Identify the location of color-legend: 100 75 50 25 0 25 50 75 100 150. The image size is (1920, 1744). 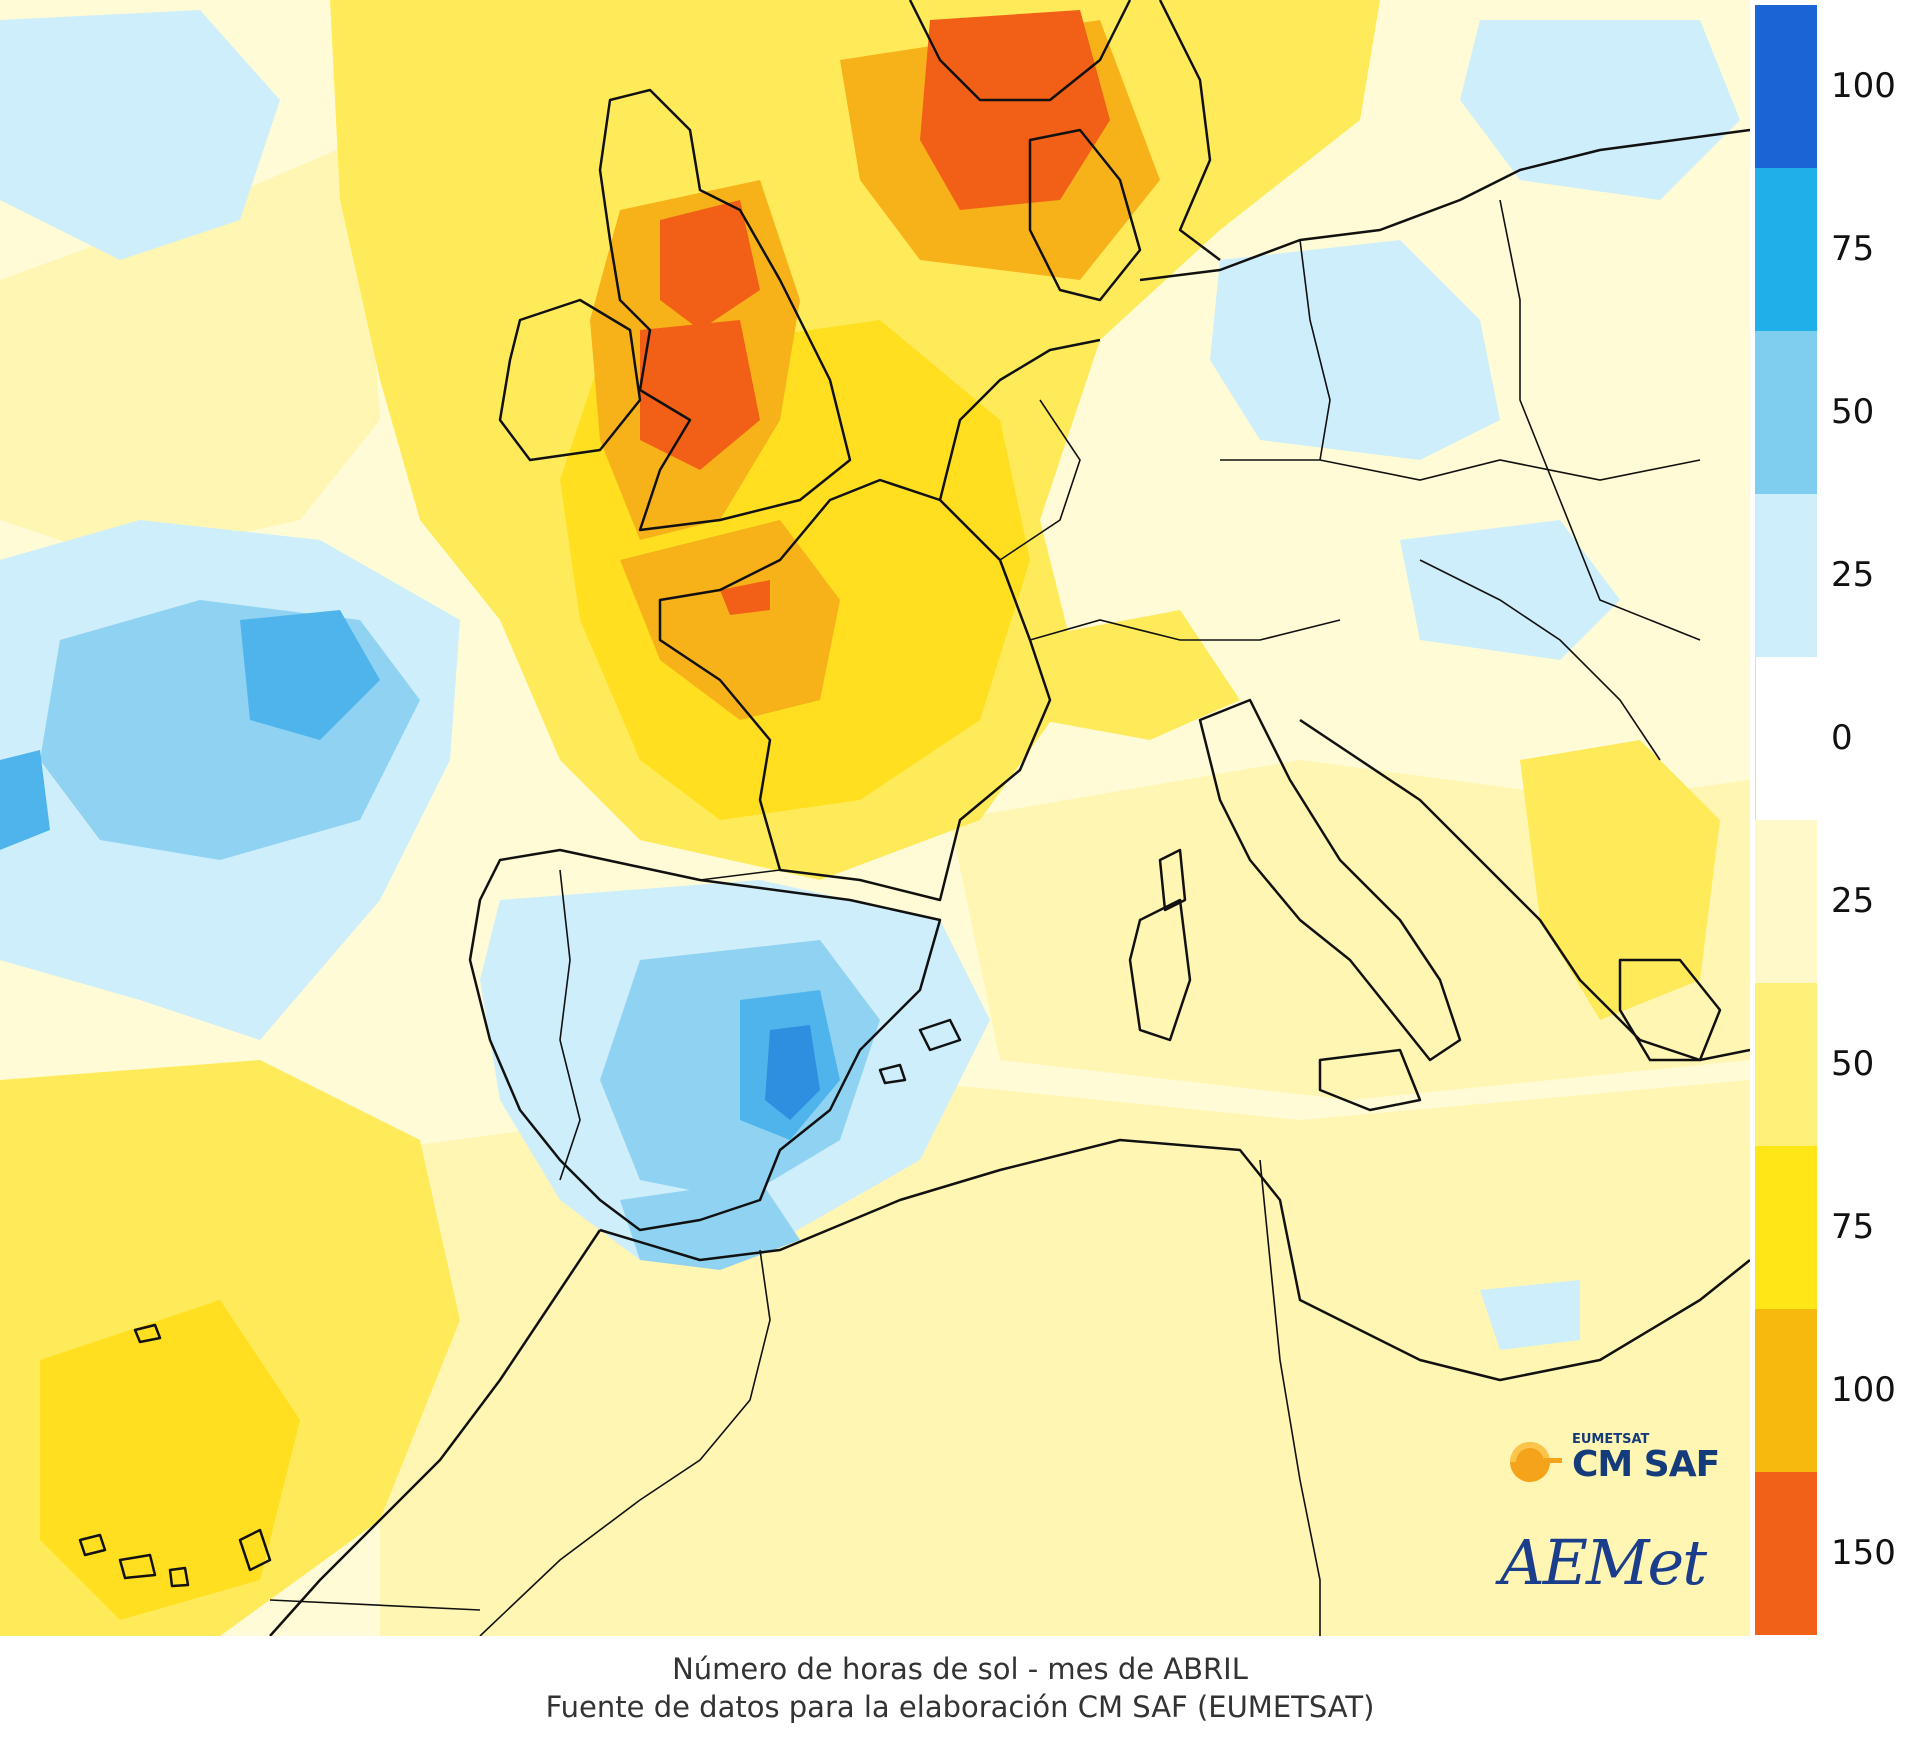
(1837, 820).